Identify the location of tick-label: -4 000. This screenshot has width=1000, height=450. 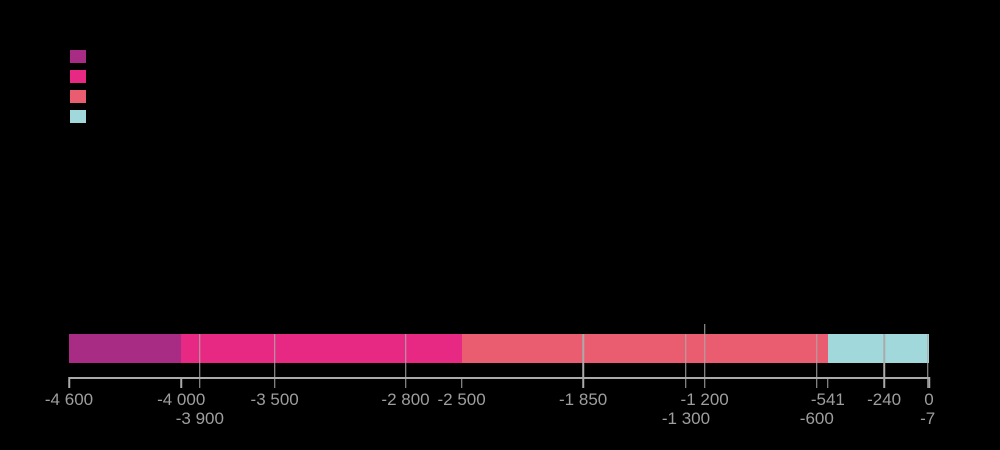
(181, 399).